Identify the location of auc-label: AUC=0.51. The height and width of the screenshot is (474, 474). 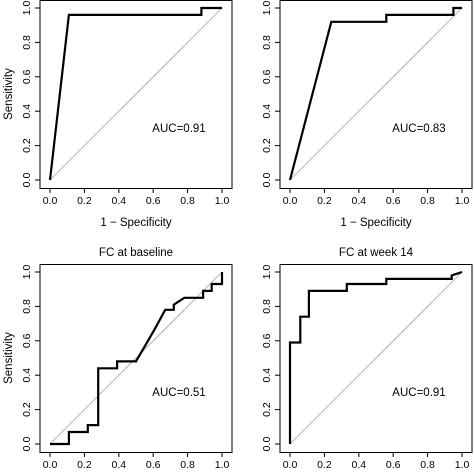
(178, 393).